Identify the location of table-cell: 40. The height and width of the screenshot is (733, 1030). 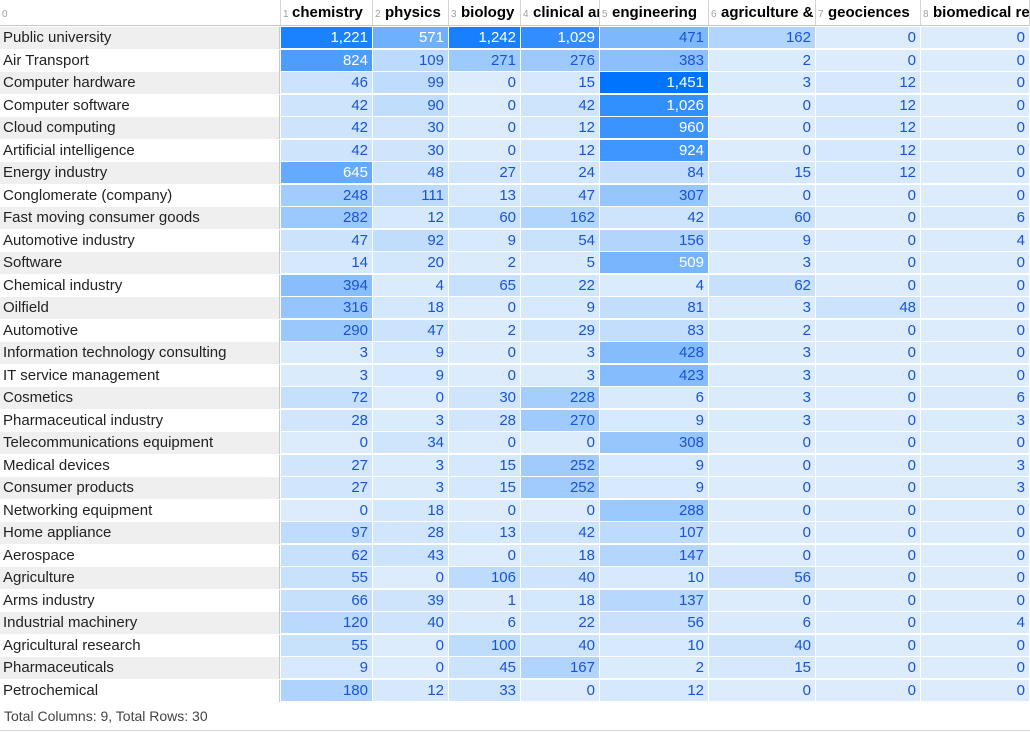
(560, 646).